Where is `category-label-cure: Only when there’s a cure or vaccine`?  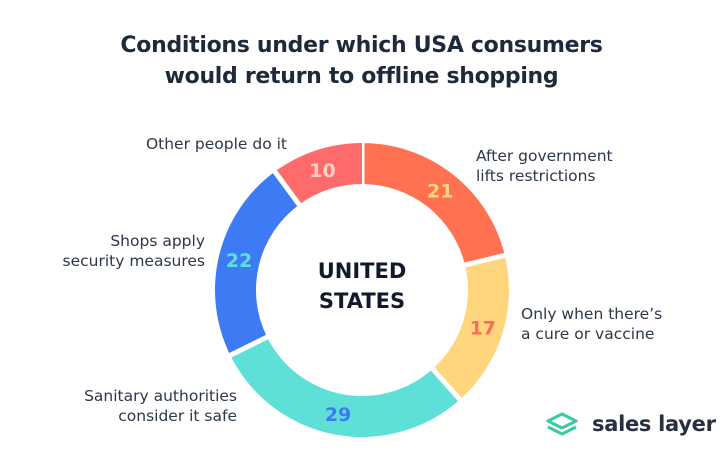 category-label-cure: Only when there’s a cure or vaccine is located at coordinates (591, 324).